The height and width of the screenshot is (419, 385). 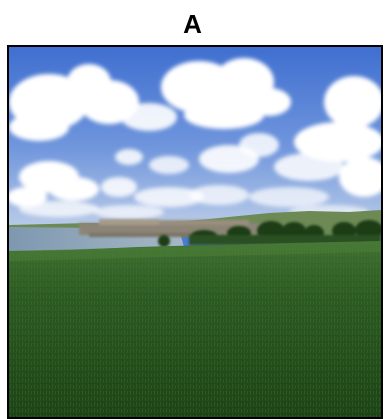 I want to click on town, so click(x=174, y=228).